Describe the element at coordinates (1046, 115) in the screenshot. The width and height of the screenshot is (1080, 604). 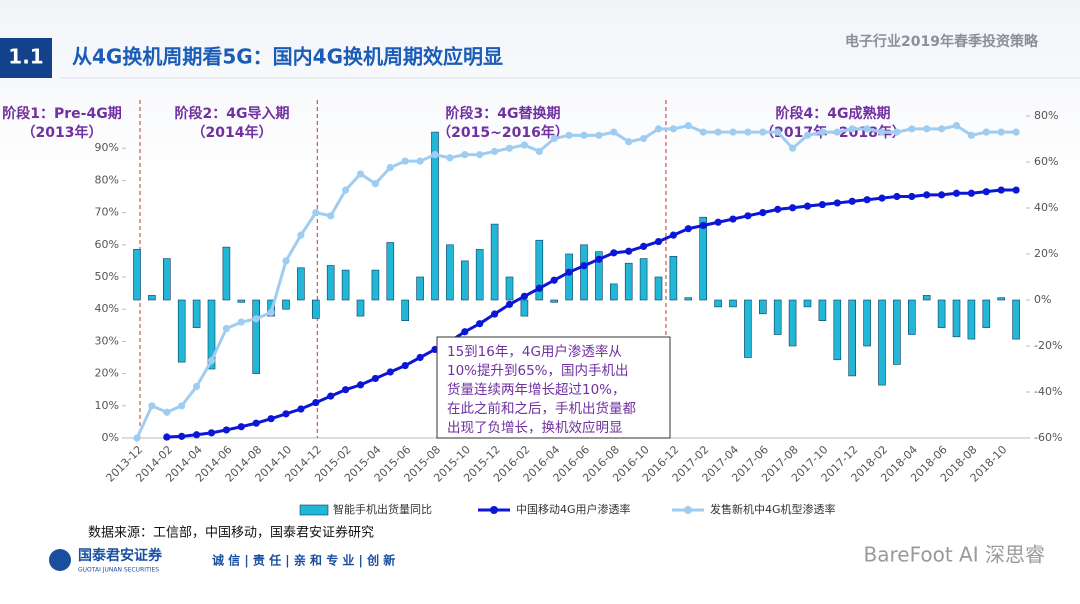
I see `y2-tick-label: 80%` at that location.